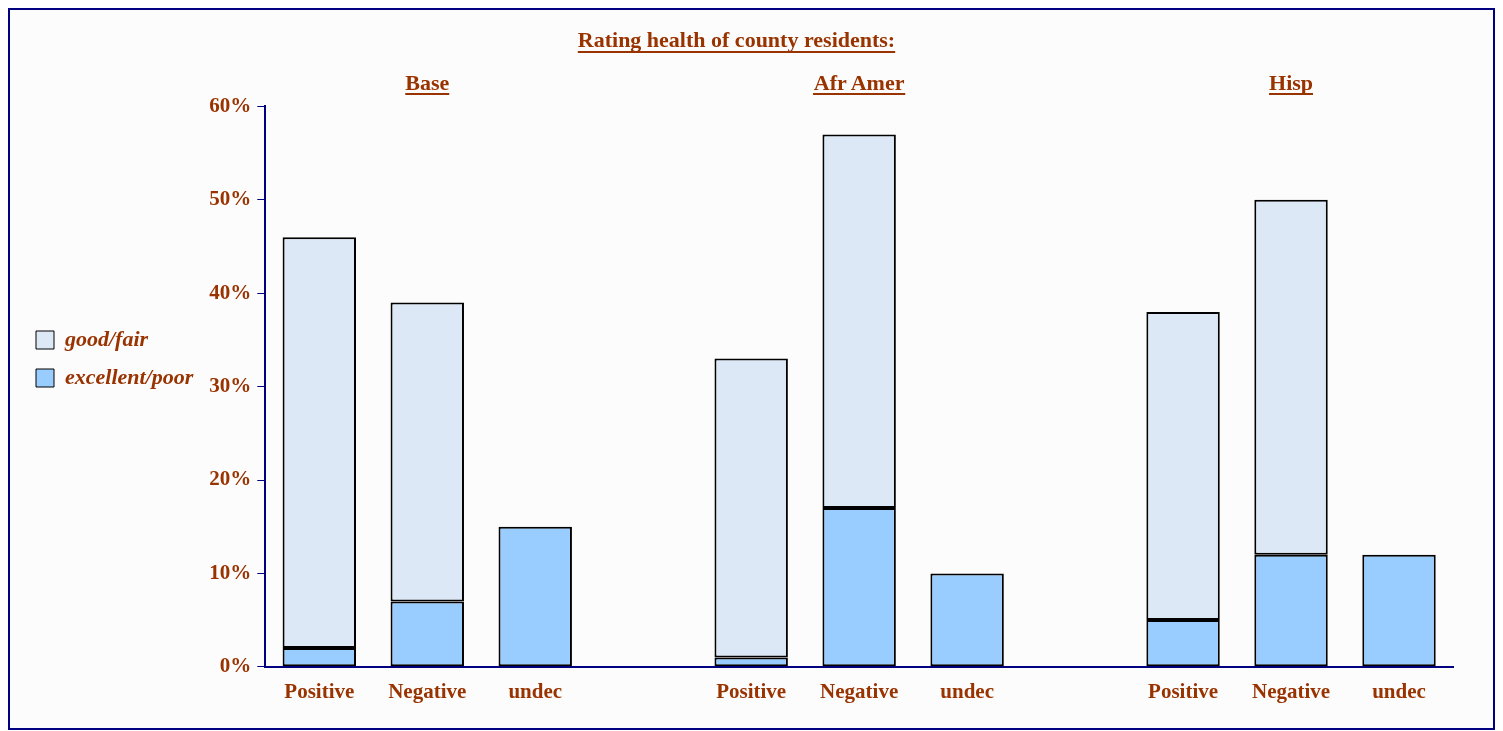 This screenshot has width=1503, height=731. I want to click on y-tick-label: 20%, so click(230, 478).